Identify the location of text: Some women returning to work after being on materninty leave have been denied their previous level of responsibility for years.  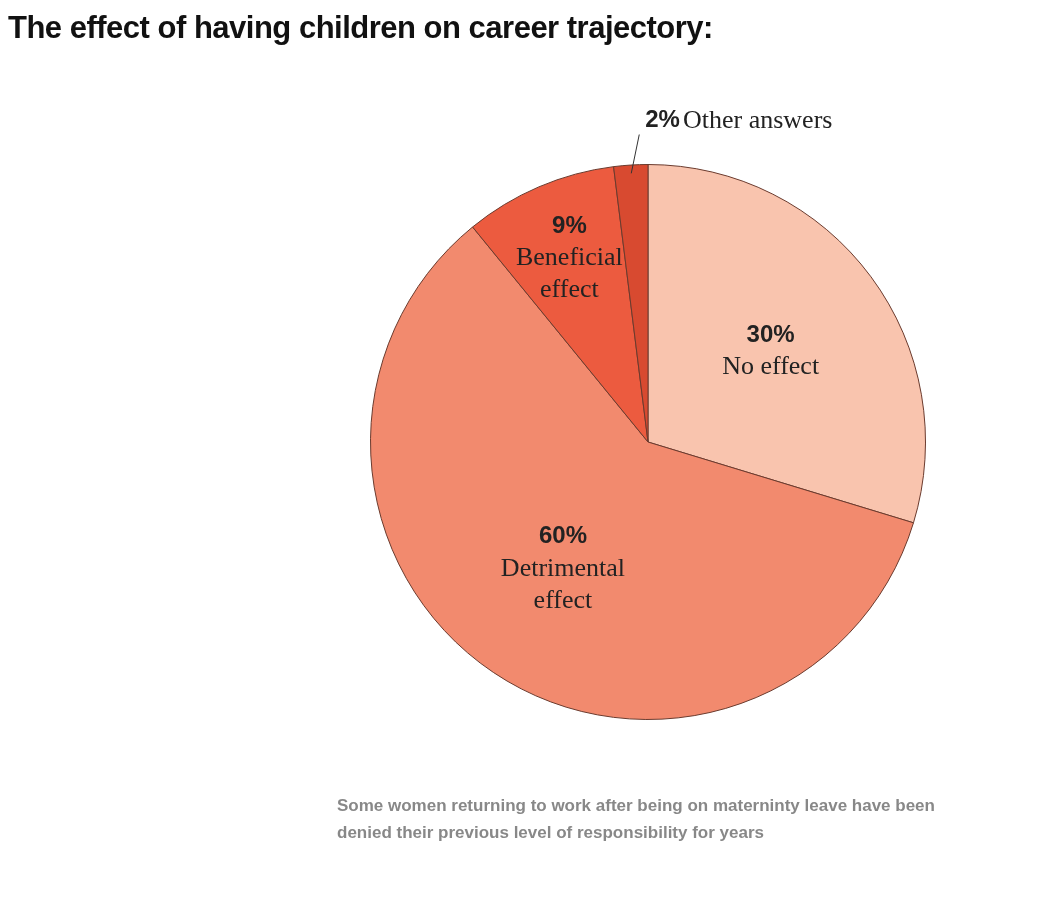
(636, 820).